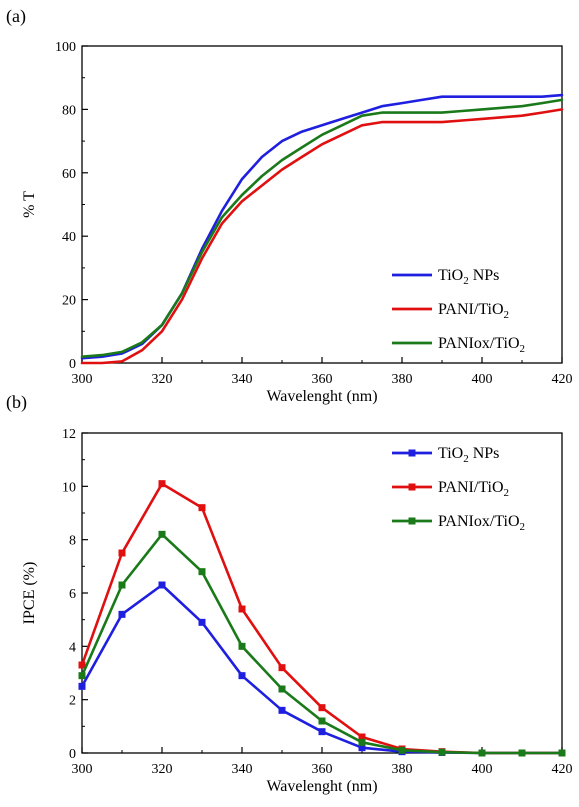 This screenshot has width=579, height=807. Describe the element at coordinates (16, 402) in the screenshot. I see `panel-label: (b)` at that location.